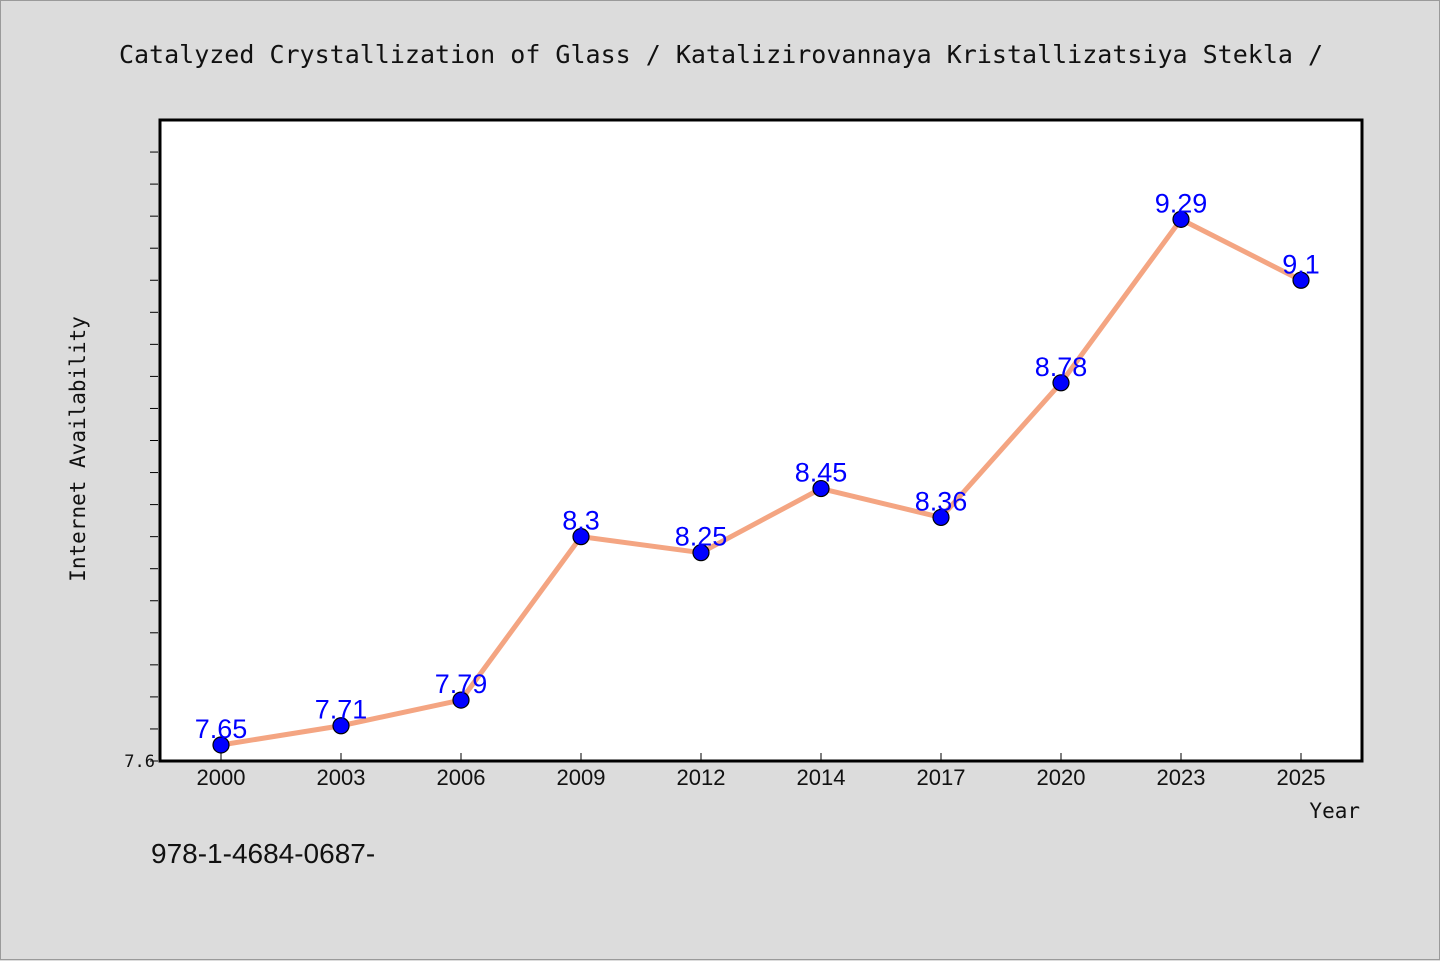  What do you see at coordinates (581, 777) in the screenshot?
I see `x-tick-label: 2009` at bounding box center [581, 777].